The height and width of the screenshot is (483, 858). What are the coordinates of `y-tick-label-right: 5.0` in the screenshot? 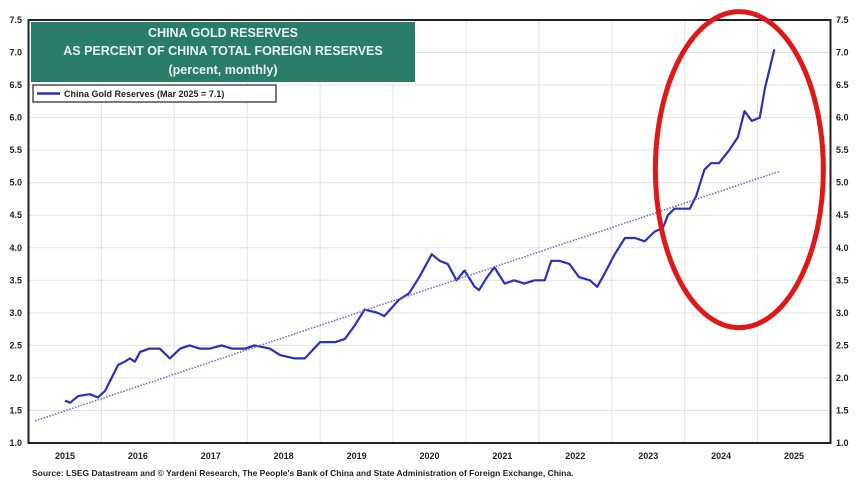 It's located at (842, 183).